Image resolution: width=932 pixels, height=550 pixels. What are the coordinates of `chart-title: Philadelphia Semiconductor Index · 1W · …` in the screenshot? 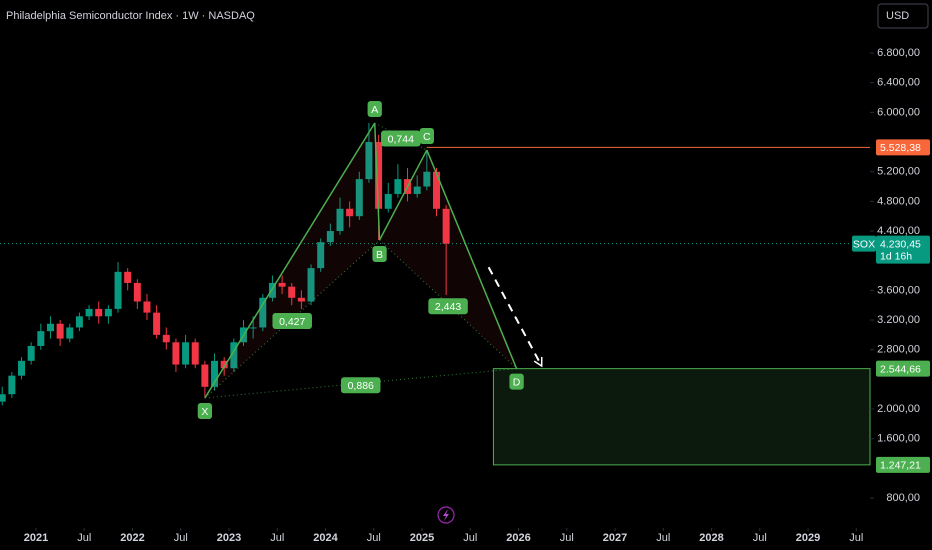 It's located at (130, 16).